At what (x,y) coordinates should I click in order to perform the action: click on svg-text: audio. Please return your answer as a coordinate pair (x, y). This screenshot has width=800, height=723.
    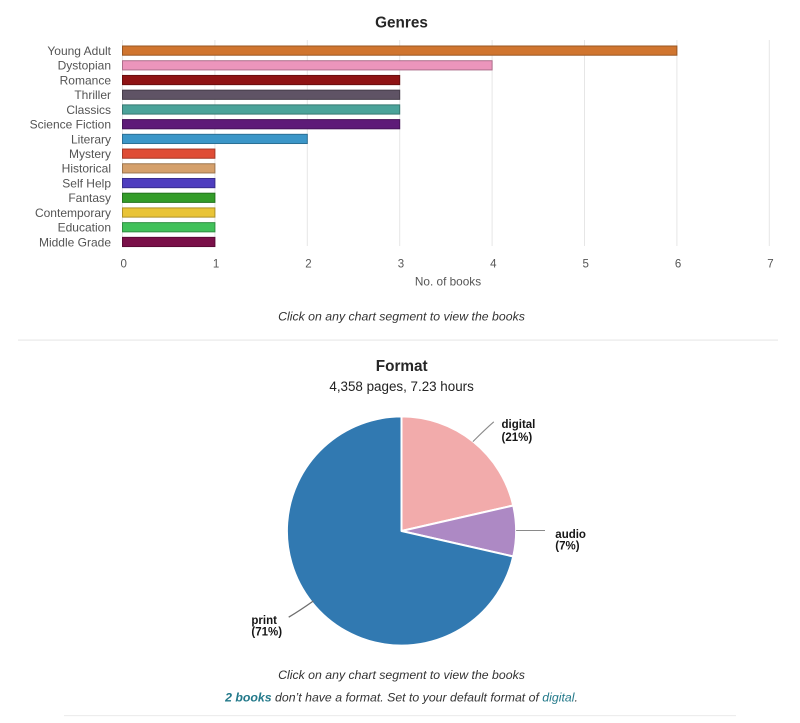
    Looking at the image, I should click on (570, 535).